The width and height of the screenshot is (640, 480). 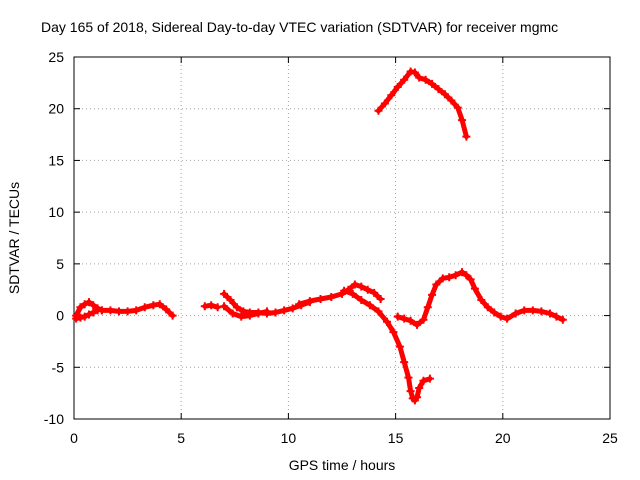 I want to click on y-tick-label: 25, so click(x=56, y=57).